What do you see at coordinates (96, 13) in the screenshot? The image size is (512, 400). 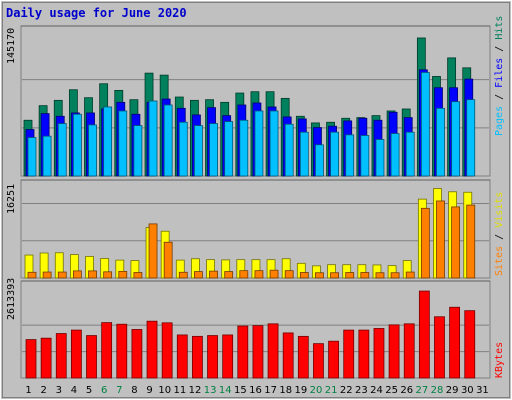 I see `chart-title: Daily usage for June 2020` at bounding box center [96, 13].